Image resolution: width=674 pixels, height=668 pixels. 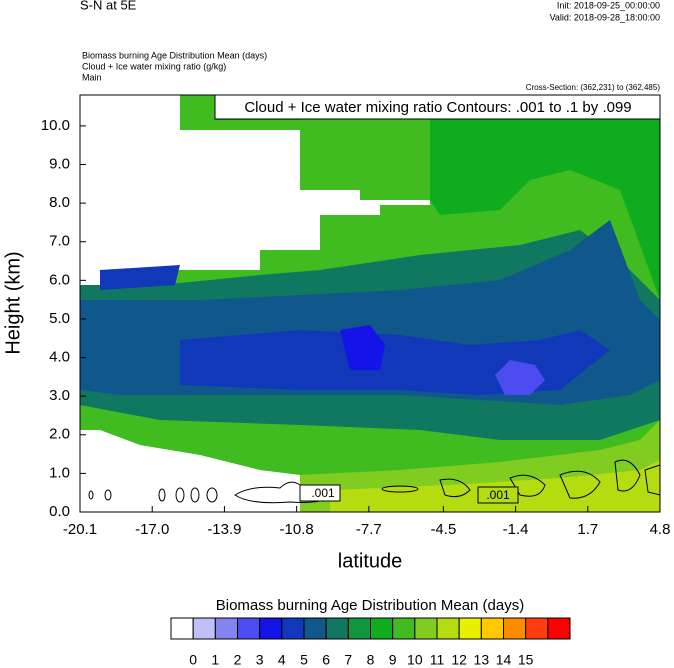 I want to click on y-tick-label: 7.0, so click(x=59, y=241).